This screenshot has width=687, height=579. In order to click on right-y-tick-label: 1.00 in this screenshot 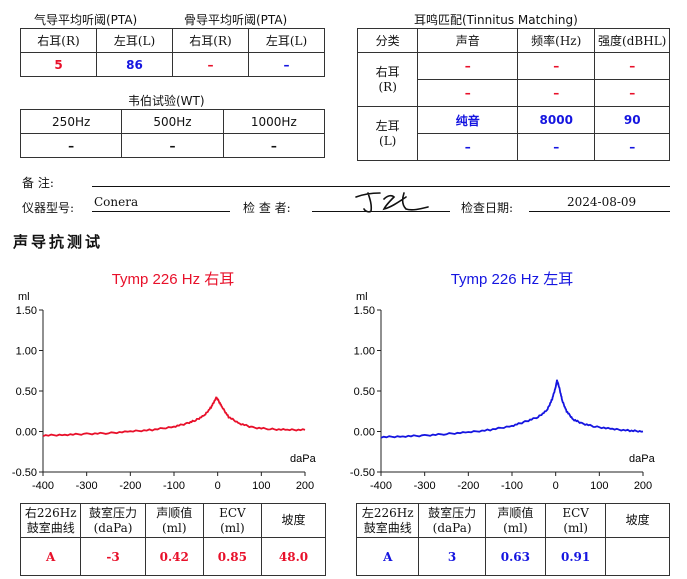, I will do `click(26, 352)`.